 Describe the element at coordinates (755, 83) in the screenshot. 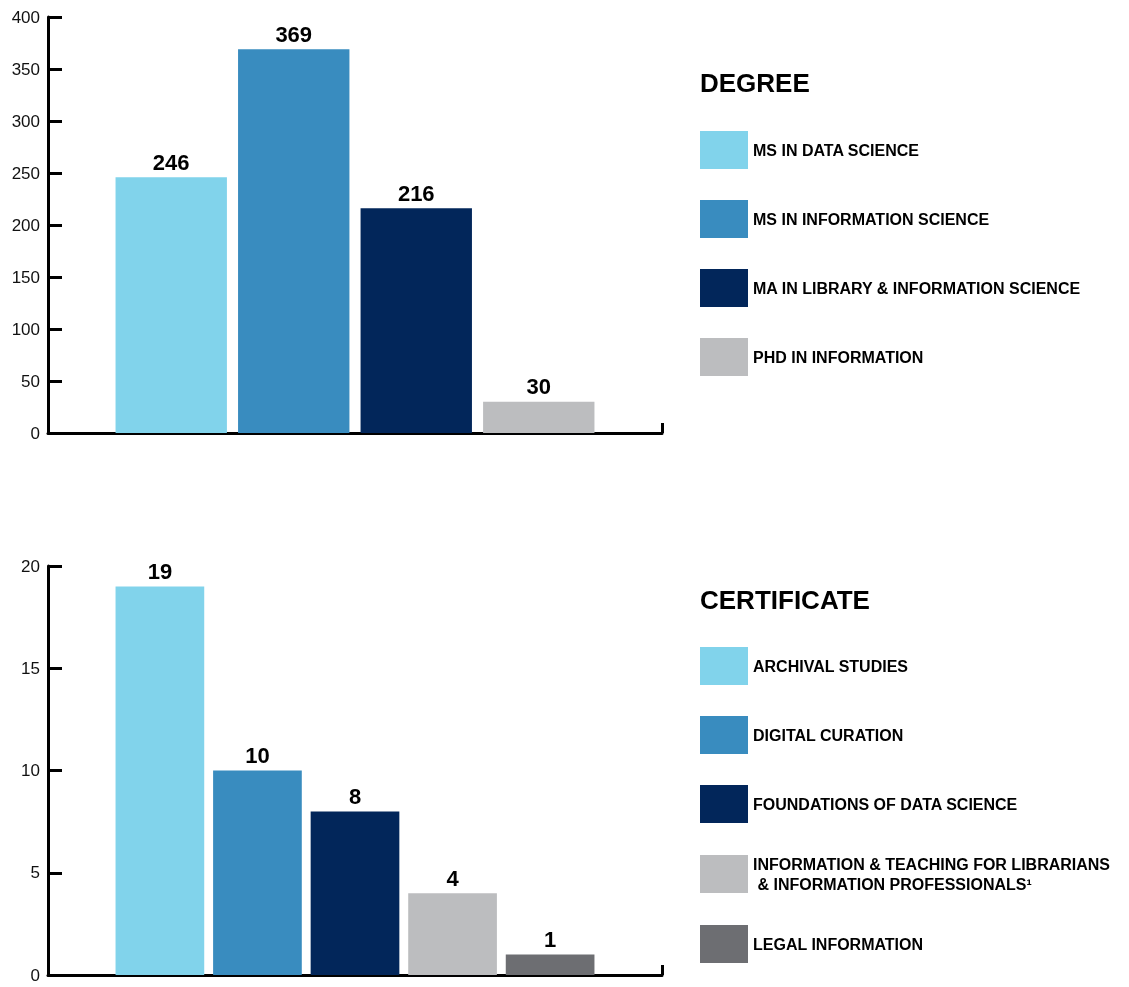

I see `legend-title: DEGREE` at that location.